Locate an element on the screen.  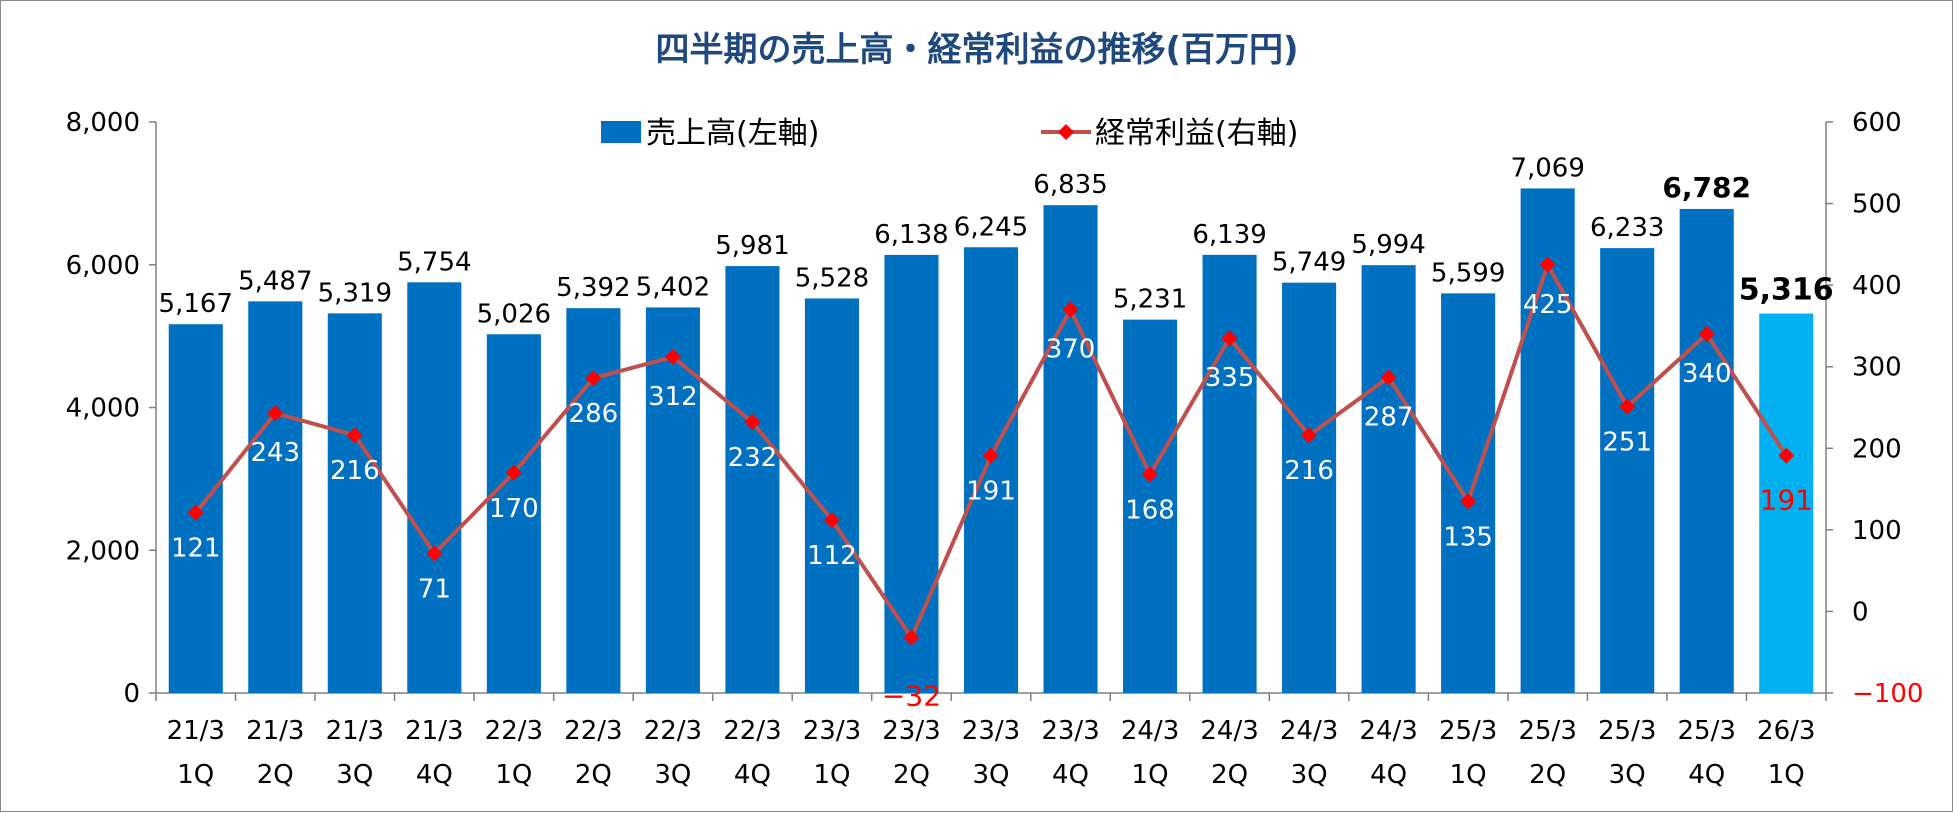
bar-value-label: 5,749 is located at coordinates (1309, 263).